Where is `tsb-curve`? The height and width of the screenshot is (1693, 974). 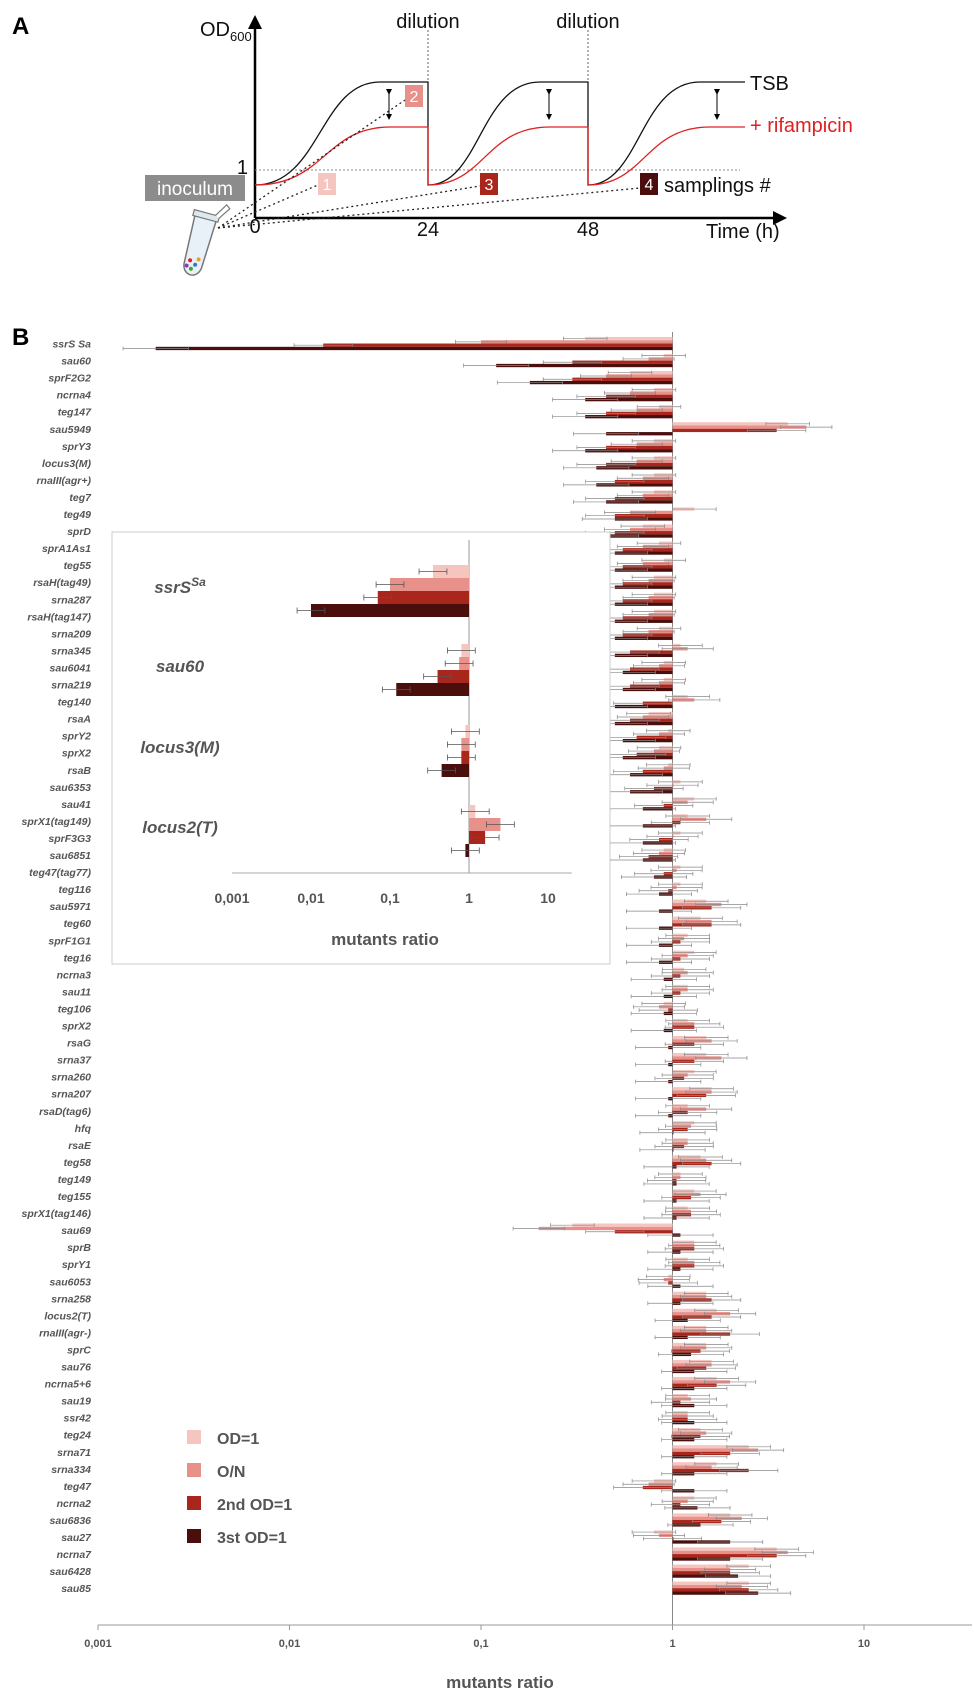 tsb-curve is located at coordinates (499, 133).